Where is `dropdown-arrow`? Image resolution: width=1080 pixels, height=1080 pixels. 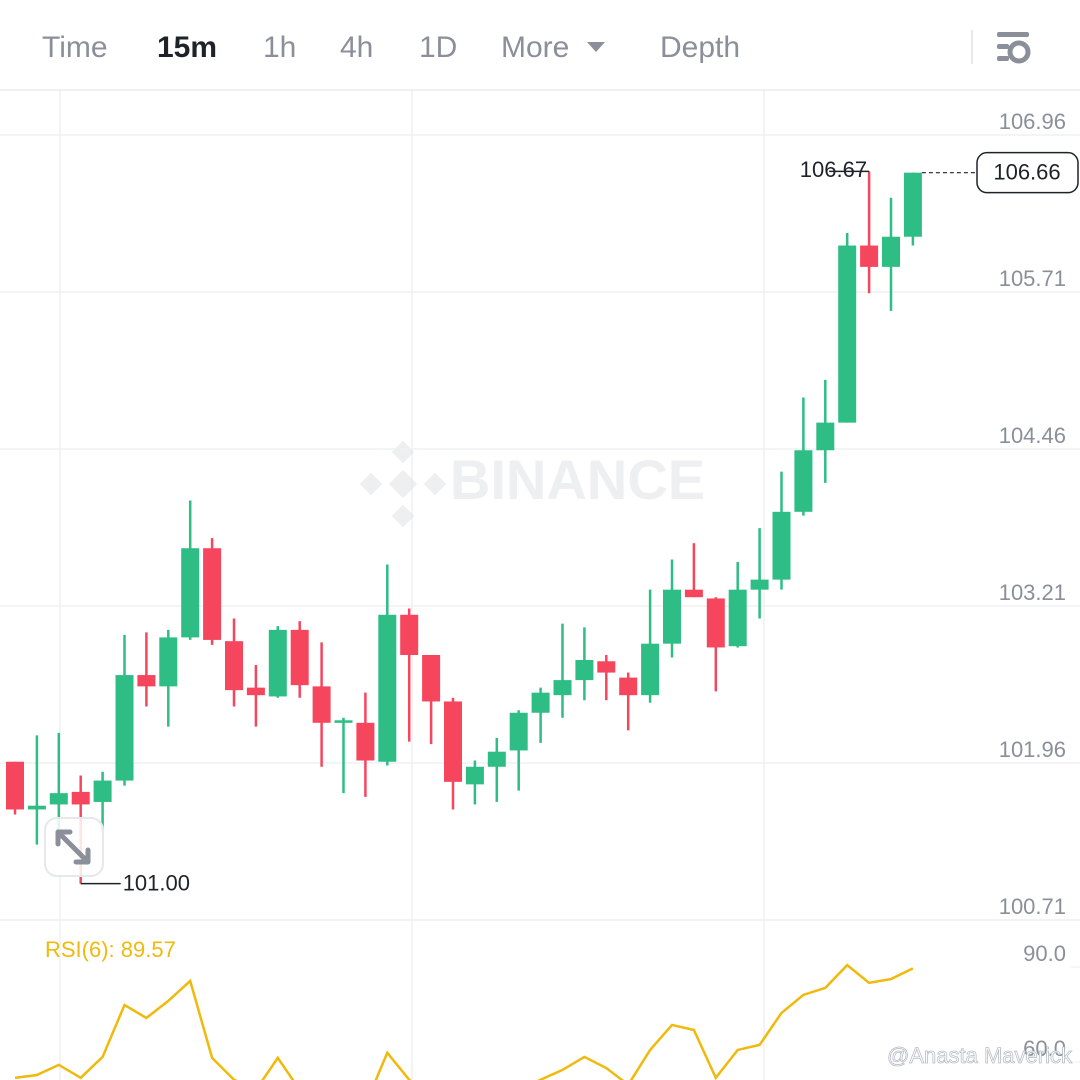 dropdown-arrow is located at coordinates (596, 47).